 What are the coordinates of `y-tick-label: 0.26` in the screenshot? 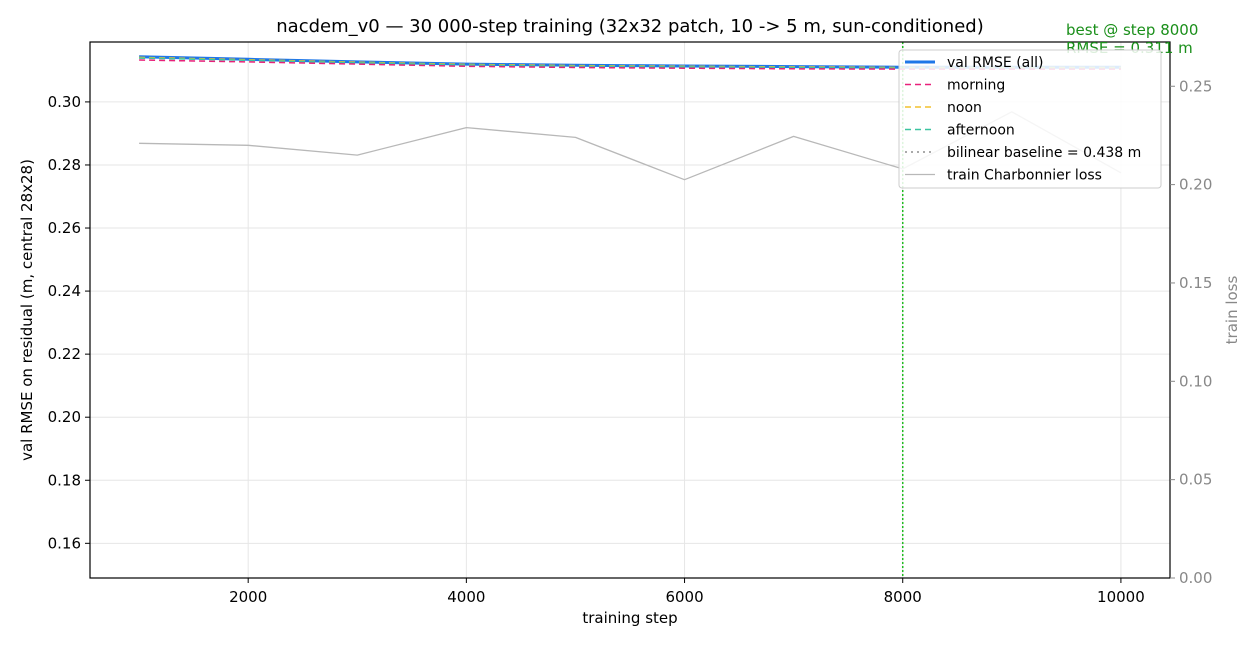 It's located at (64, 228).